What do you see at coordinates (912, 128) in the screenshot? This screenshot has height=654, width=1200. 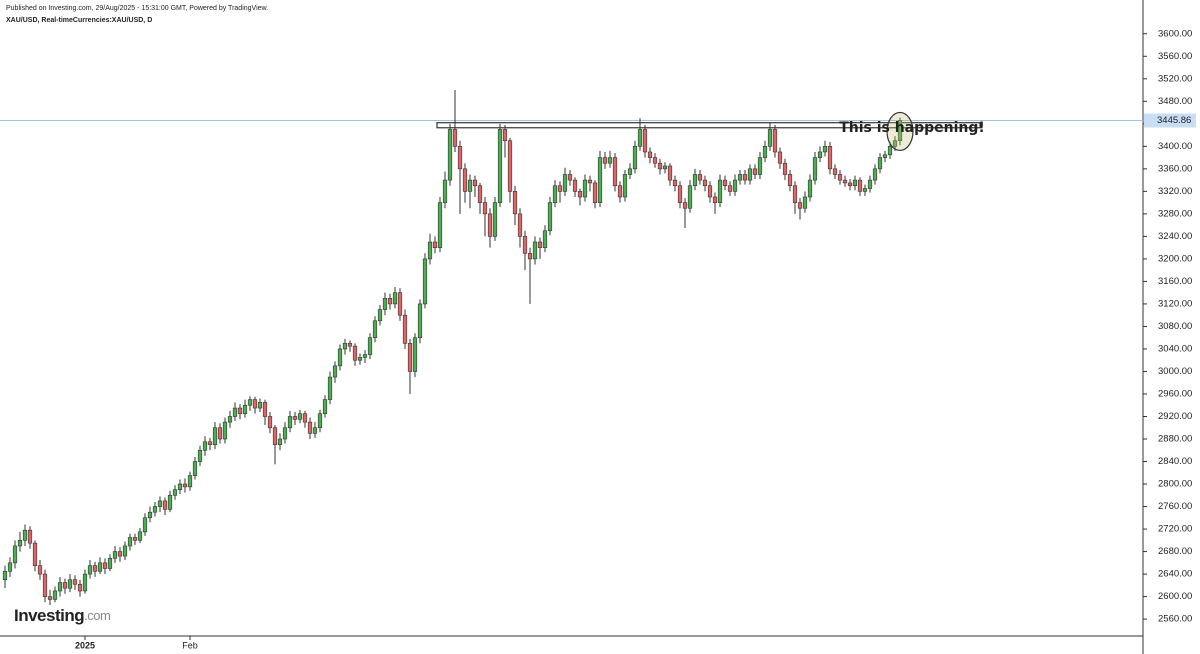 I see `annotation: This is happening!` at bounding box center [912, 128].